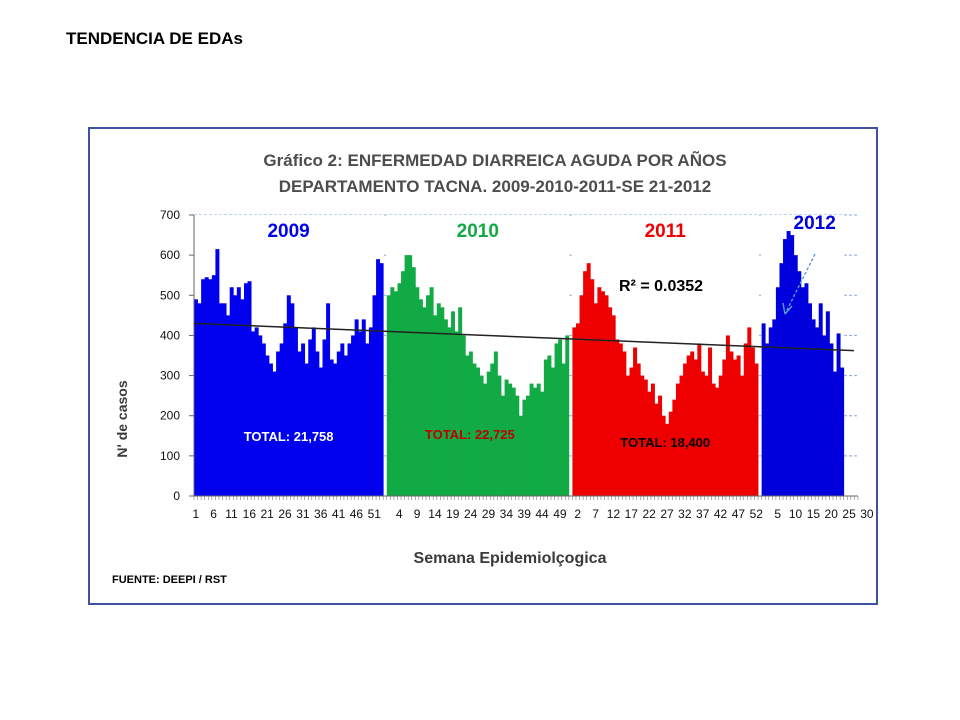 This screenshot has width=960, height=720. I want to click on r-squared-annotation: R² = 0.0352, so click(661, 286).